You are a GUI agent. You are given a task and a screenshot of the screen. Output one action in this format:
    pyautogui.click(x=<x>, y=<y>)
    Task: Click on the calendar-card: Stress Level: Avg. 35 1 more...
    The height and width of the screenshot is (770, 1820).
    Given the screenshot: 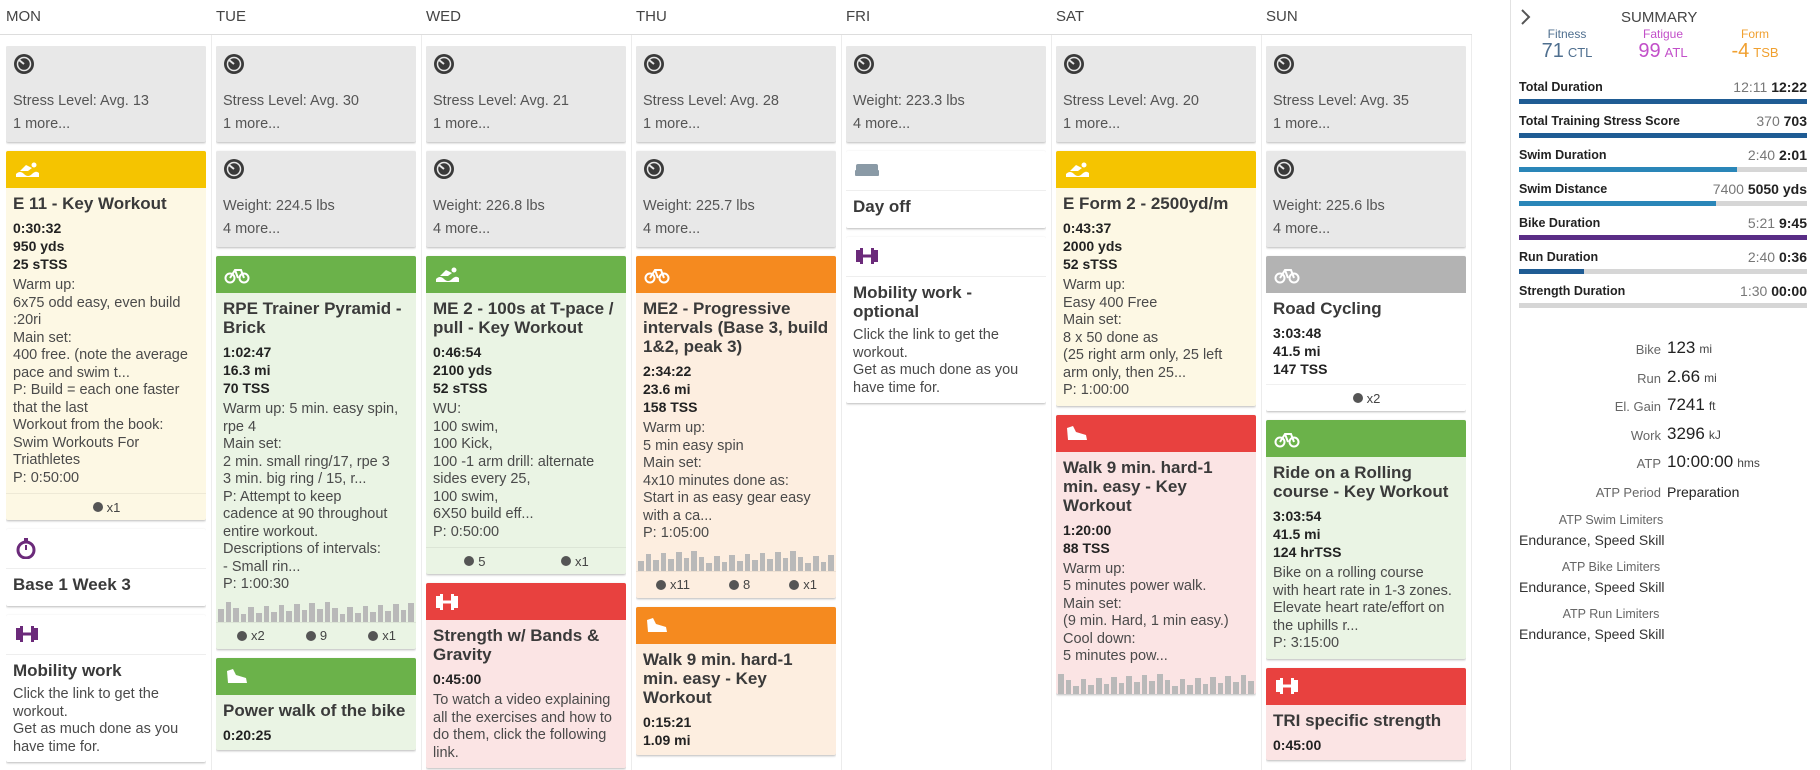 What is the action you would take?
    pyautogui.click(x=1366, y=94)
    